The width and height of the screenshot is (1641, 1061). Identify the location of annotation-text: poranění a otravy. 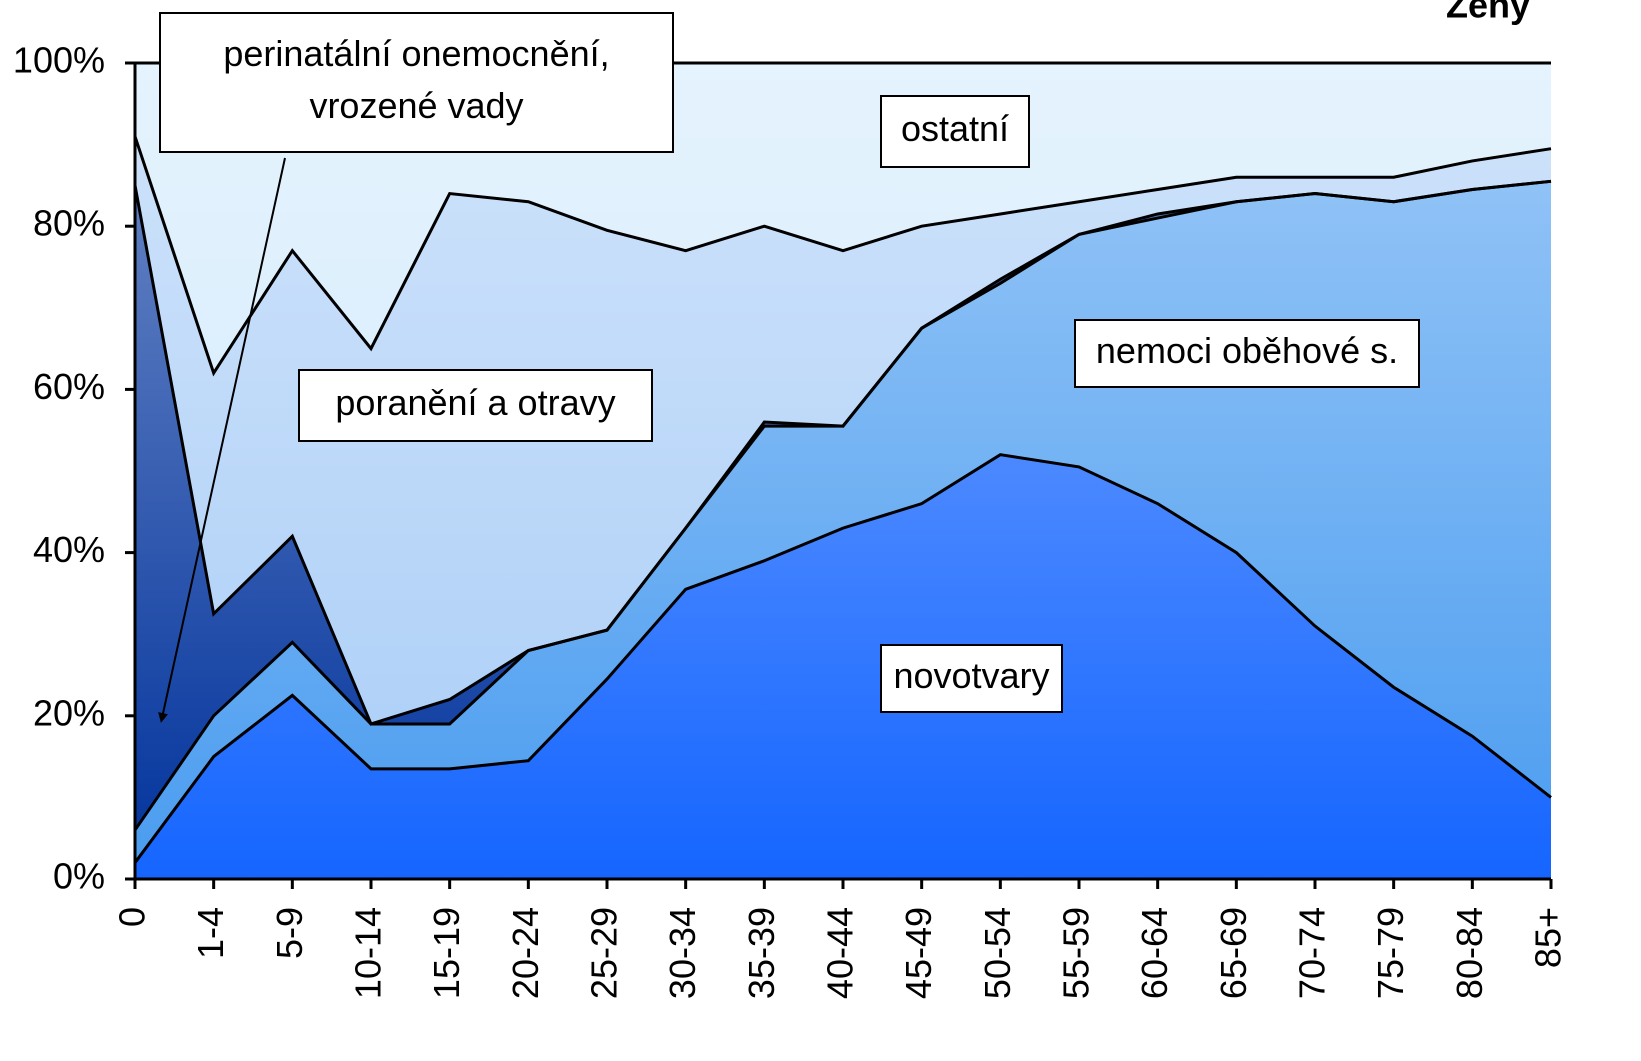
(475, 402).